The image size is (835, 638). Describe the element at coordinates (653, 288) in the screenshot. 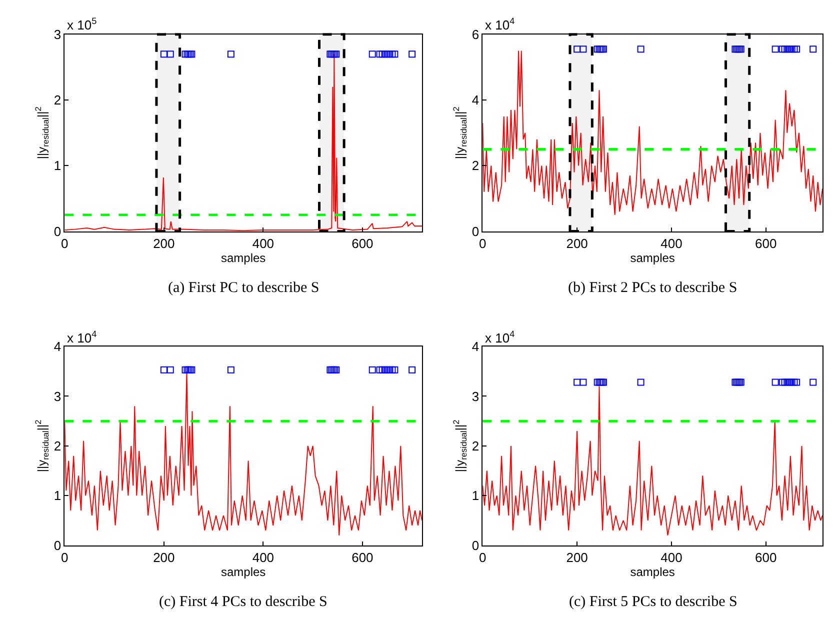

I see `text: (b) First 2 PCs to describe S` at that location.